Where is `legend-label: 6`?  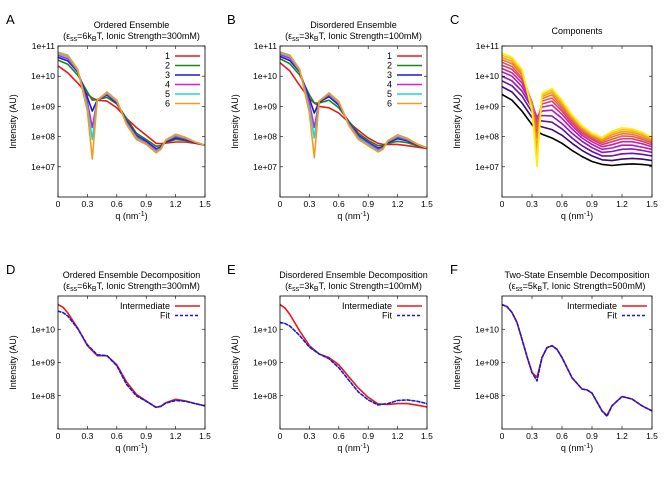
legend-label: 6 is located at coordinates (167, 104).